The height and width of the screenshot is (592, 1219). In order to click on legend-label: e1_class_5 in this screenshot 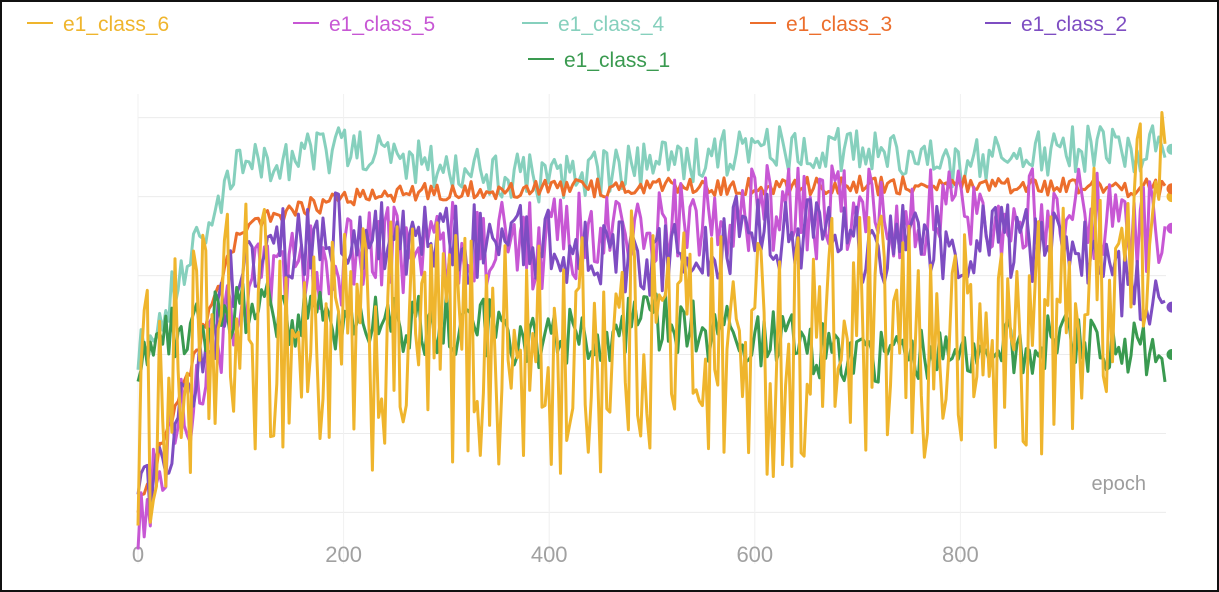, I will do `click(382, 24)`.